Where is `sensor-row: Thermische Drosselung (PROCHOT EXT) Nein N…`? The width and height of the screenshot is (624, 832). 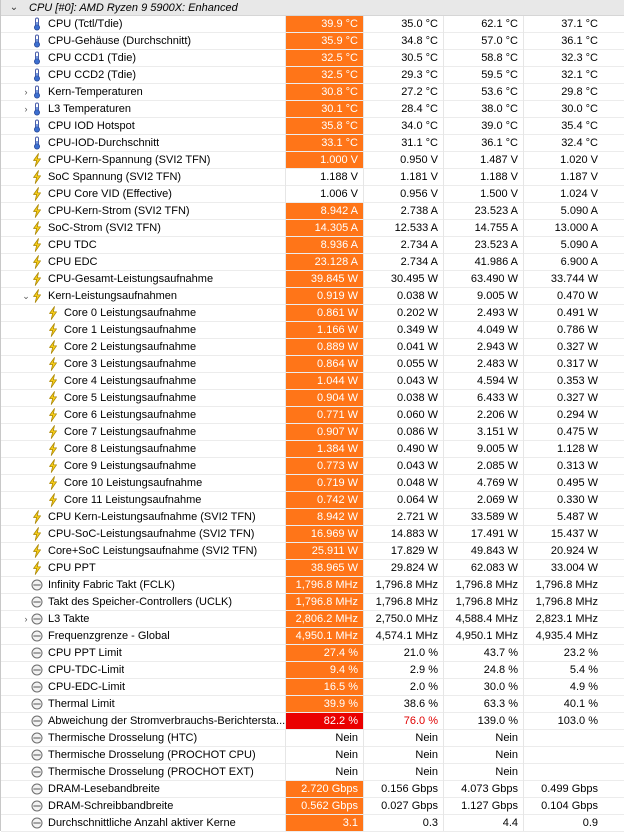 sensor-row: Thermische Drosselung (PROCHOT EXT) Nein N… is located at coordinates (312, 772).